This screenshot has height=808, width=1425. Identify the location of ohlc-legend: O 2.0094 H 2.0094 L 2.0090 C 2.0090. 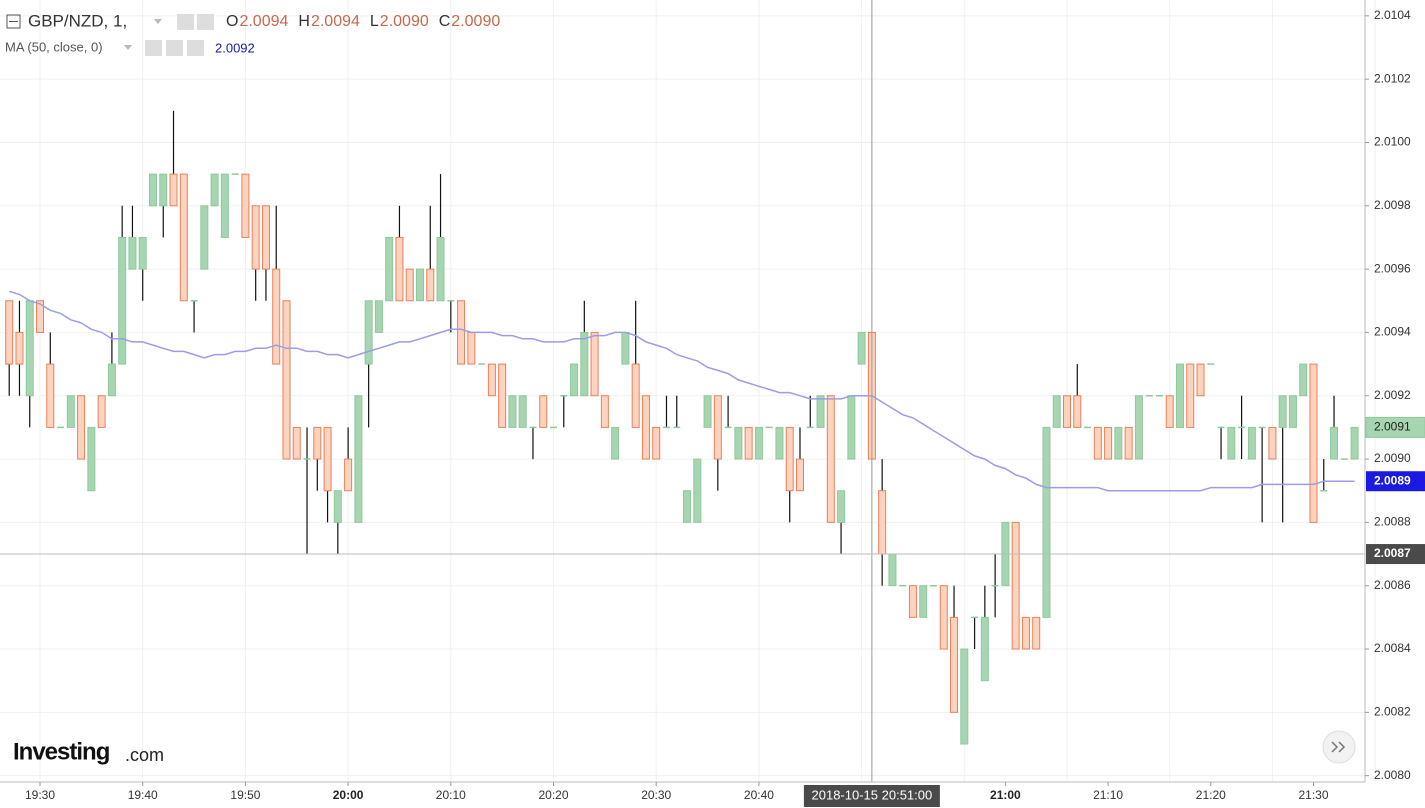
(363, 21).